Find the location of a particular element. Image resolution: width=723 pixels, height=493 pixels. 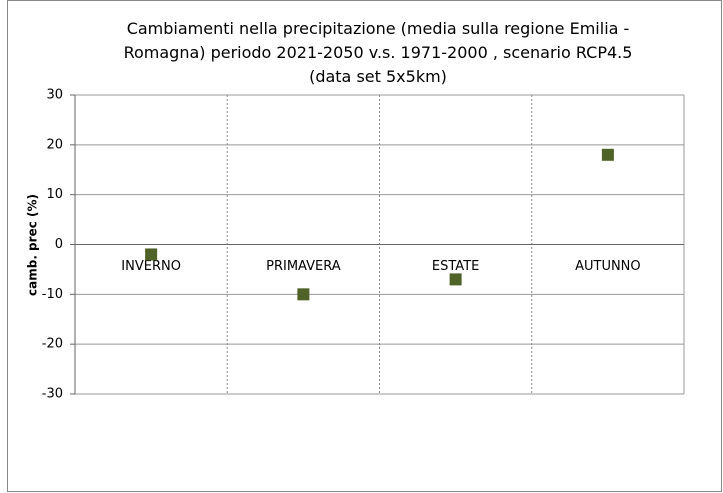

x-tick-label: ESTATE is located at coordinates (455, 266).